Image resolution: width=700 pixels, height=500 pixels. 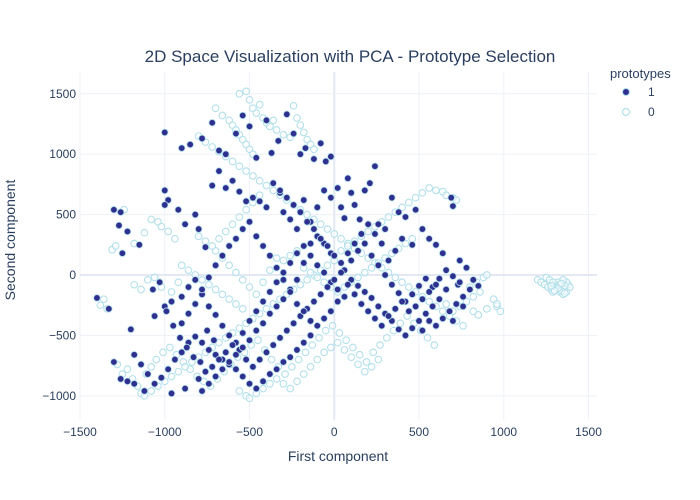 What do you see at coordinates (503, 432) in the screenshot?
I see `x-tick-label: 1000` at bounding box center [503, 432].